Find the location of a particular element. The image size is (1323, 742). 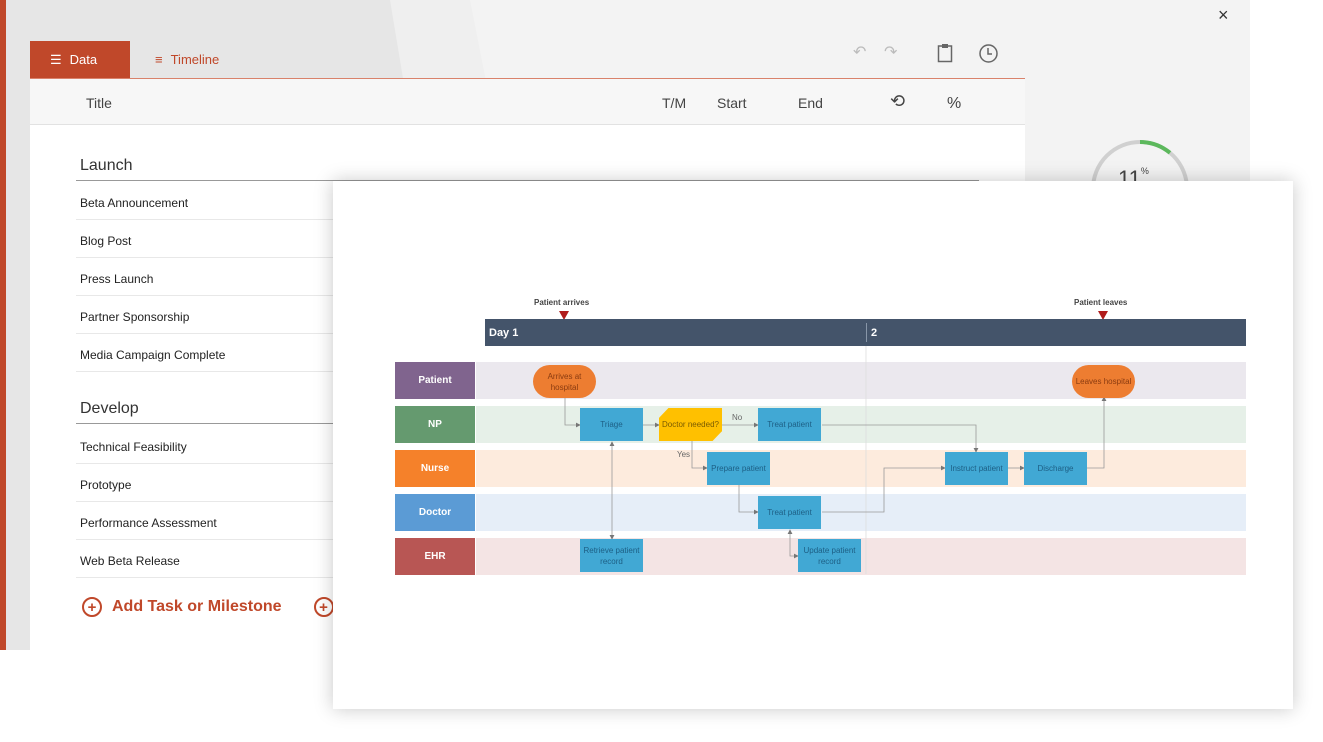

column-percent: % is located at coordinates (954, 103).